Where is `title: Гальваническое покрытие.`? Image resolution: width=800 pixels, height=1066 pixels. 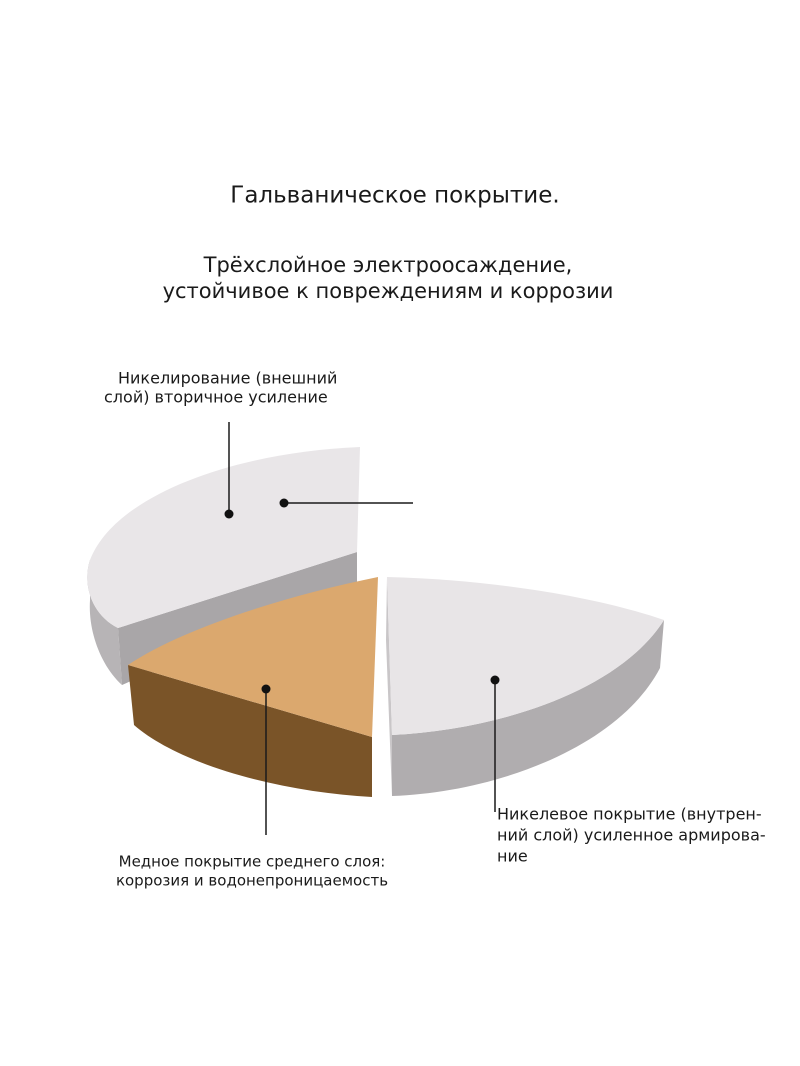
title: Гальваническое покрытие. is located at coordinates (394, 196).